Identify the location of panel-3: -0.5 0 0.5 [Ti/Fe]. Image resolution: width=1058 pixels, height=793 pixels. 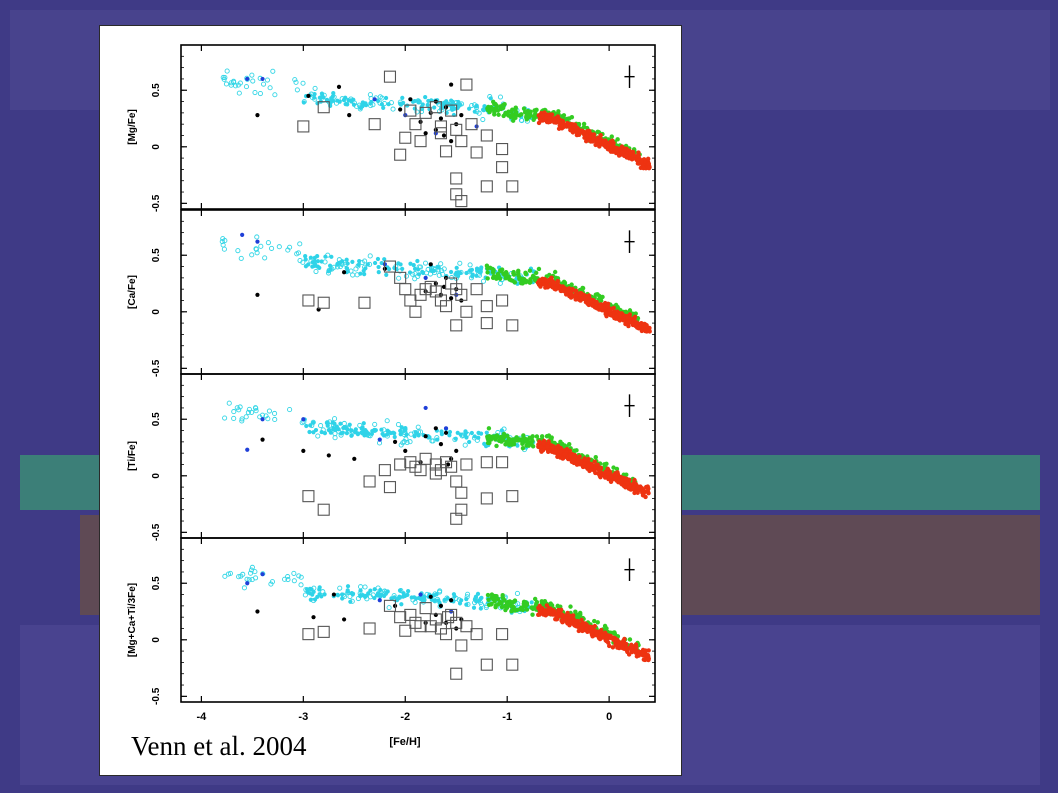
(391, 457).